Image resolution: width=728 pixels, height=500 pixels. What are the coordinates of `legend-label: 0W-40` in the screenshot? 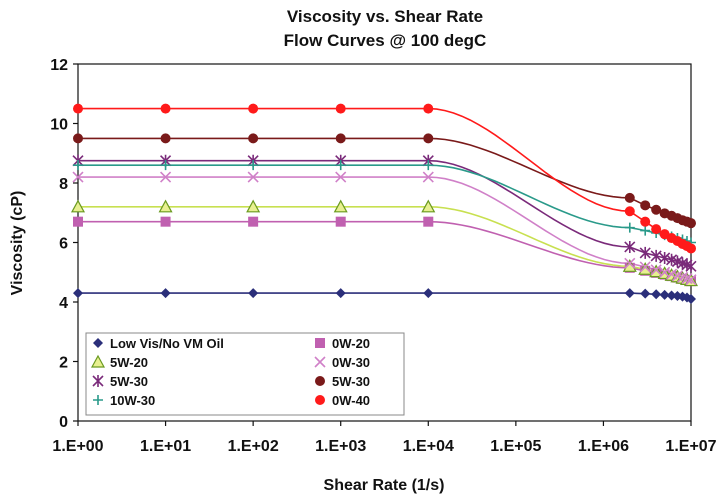 It's located at (351, 400).